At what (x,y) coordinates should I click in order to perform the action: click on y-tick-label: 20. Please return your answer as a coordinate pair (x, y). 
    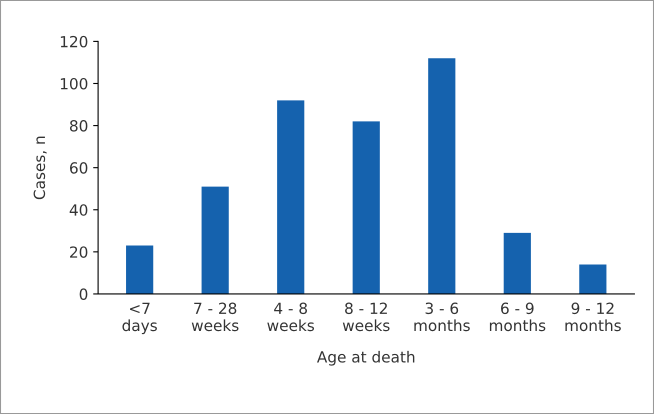
    Looking at the image, I should click on (79, 252).